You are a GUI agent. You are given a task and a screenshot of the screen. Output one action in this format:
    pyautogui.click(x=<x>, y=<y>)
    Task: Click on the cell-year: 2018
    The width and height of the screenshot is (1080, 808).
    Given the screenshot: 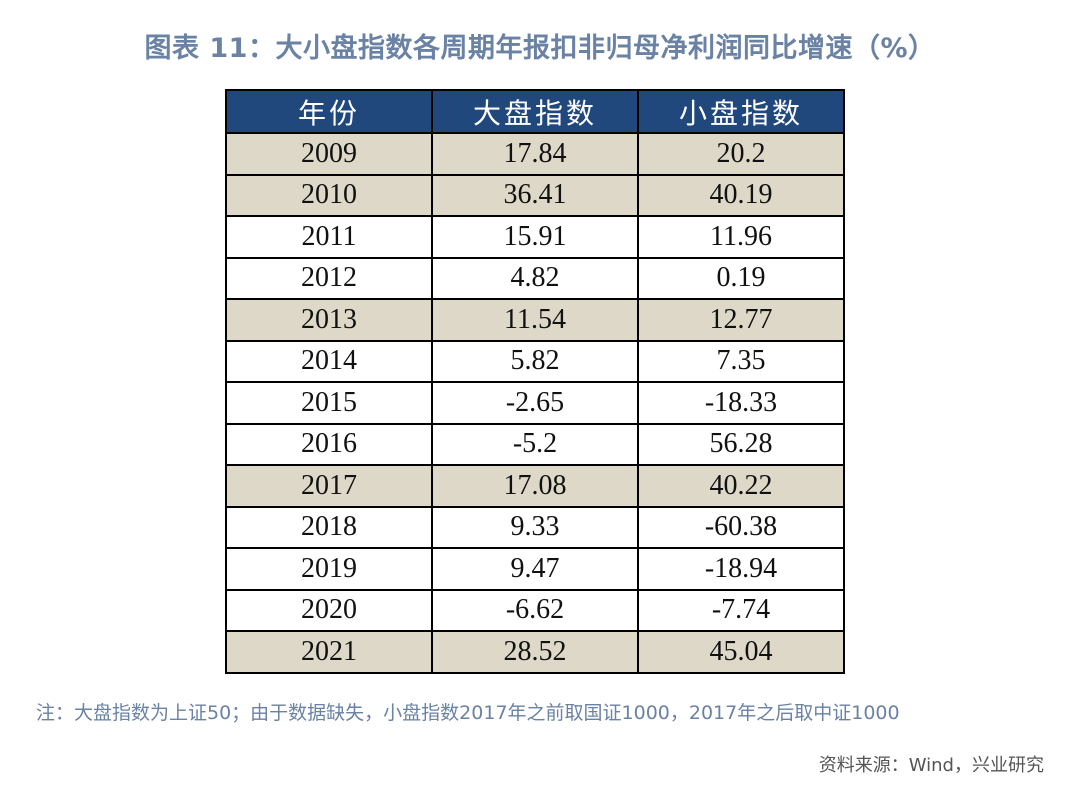 What is the action you would take?
    pyautogui.click(x=329, y=527)
    